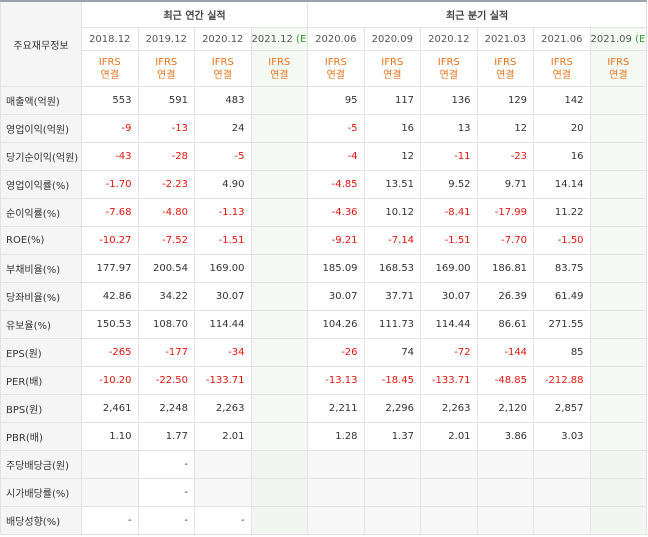  Describe the element at coordinates (477, 14) in the screenshot. I see `quarterly-results-header: 최근 분기 실적` at that location.